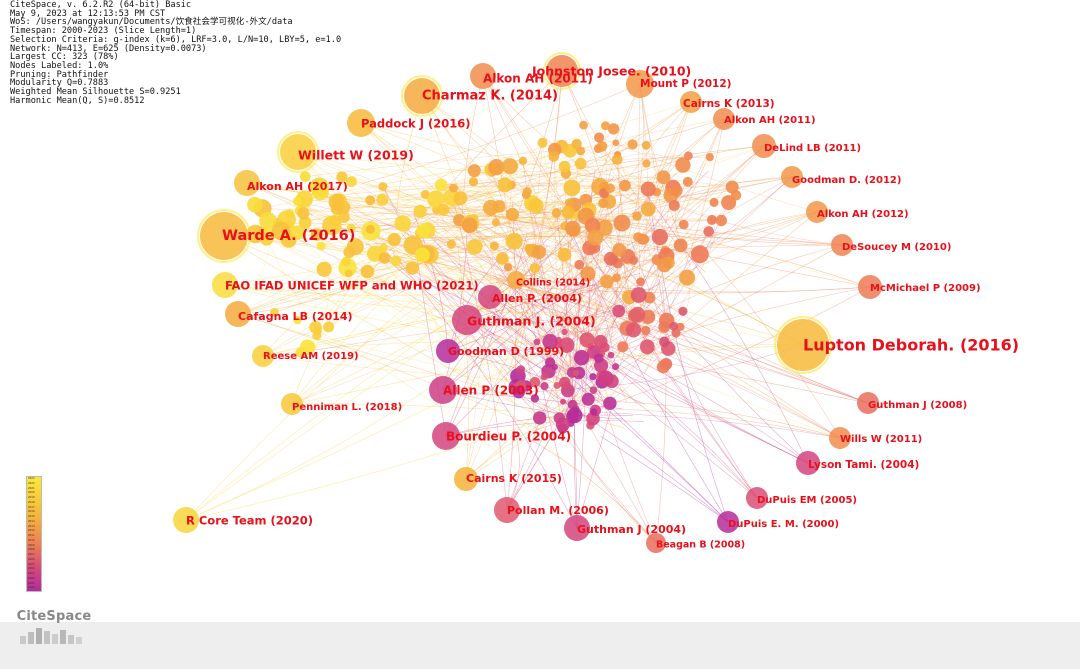 The height and width of the screenshot is (669, 1080). I want to click on node-label: Alkon AH (2017), so click(297, 186).